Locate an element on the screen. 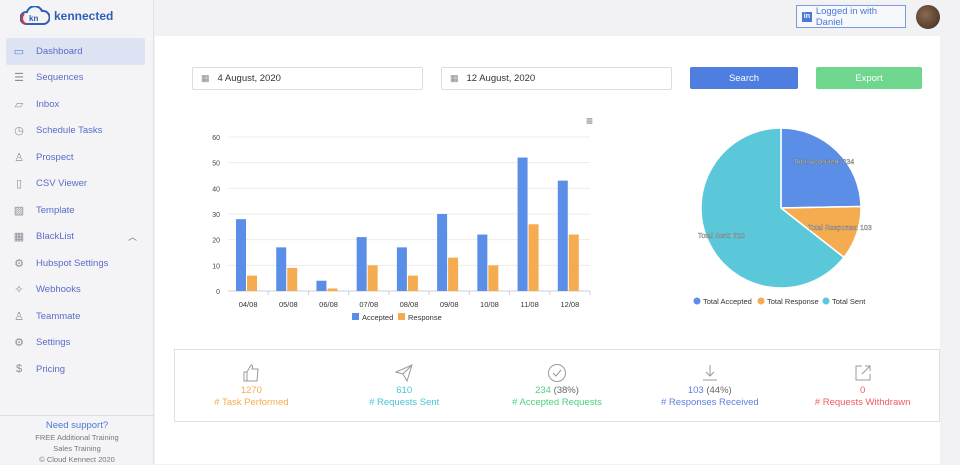 Image resolution: width=960 pixels, height=465 pixels. sidebar-item-label: Inbox is located at coordinates (48, 104).